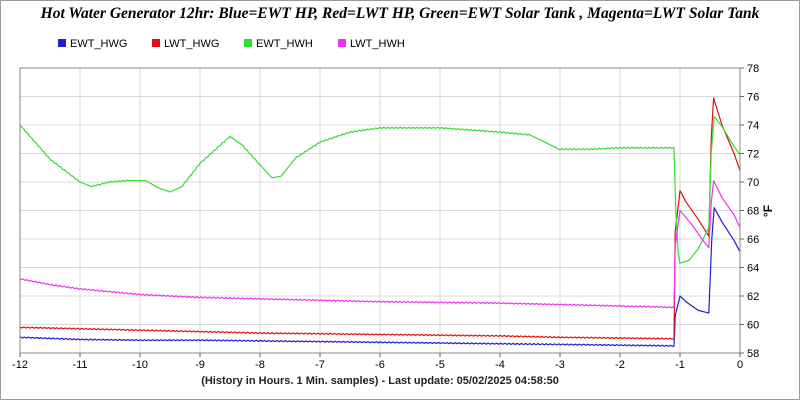  What do you see at coordinates (753, 269) in the screenshot?
I see `y-tick-label: 64` at bounding box center [753, 269].